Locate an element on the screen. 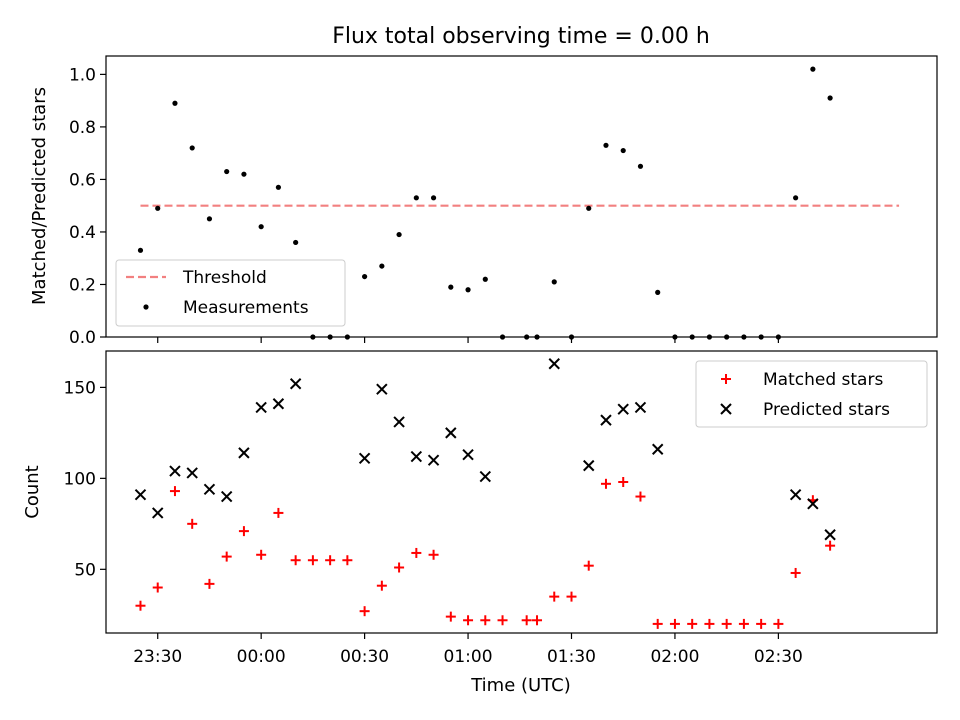 This screenshot has width=960, height=720. legend-predicted-swatch is located at coordinates (726, 409).